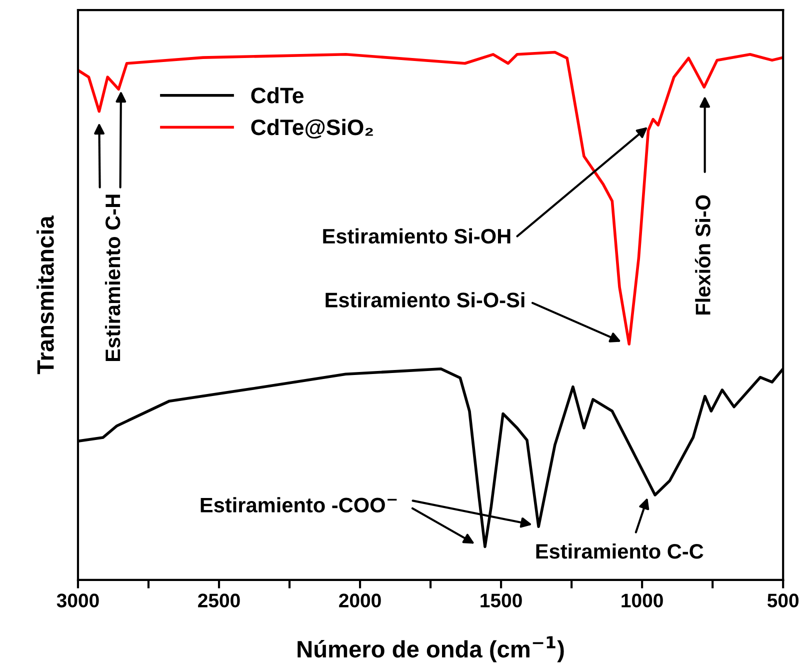  What do you see at coordinates (277, 95) in the screenshot?
I see `legend-label: CdTe` at bounding box center [277, 95].